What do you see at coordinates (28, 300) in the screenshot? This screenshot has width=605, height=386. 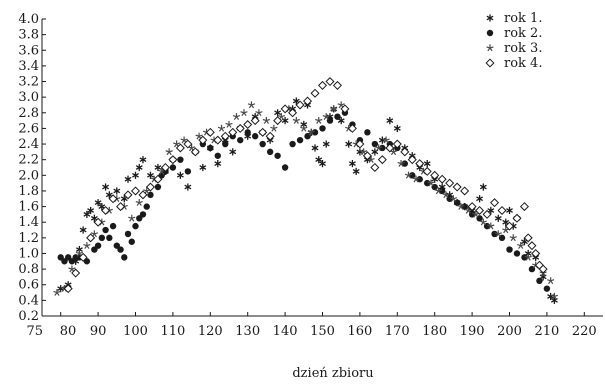 I see `y-tick-label: 0.4` at bounding box center [28, 300].